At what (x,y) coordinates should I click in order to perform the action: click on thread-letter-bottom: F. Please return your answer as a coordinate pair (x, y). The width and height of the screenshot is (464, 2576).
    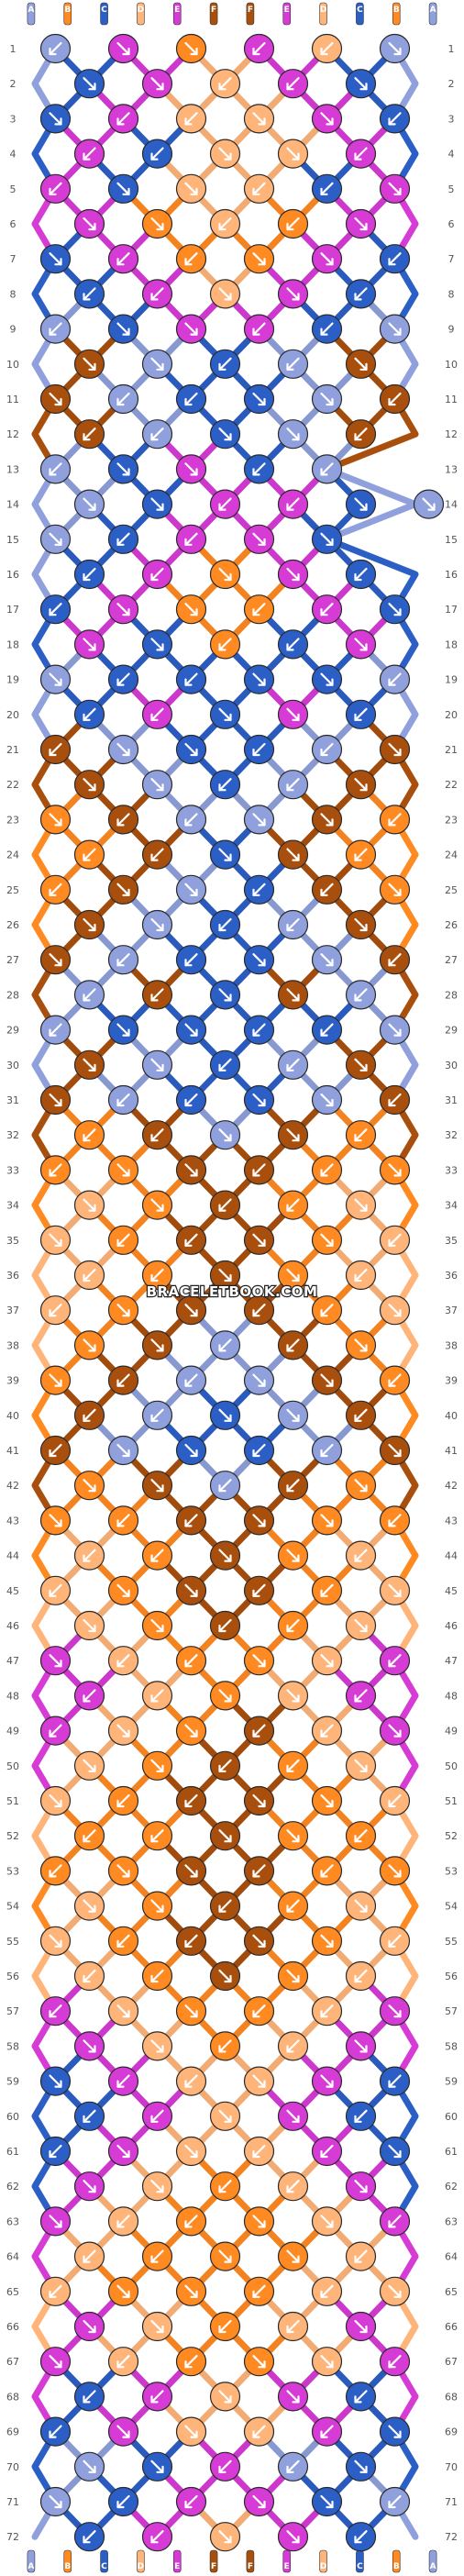
    Looking at the image, I should click on (250, 2566).